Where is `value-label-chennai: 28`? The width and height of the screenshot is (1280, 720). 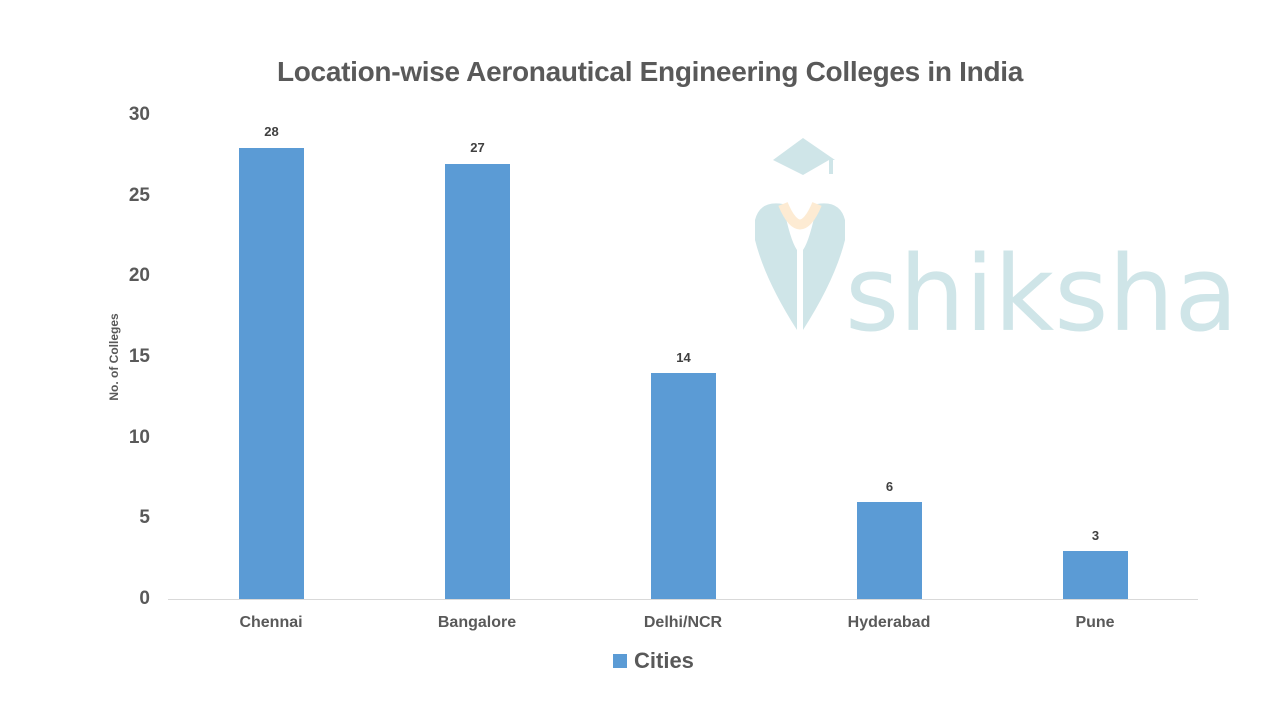
value-label-chennai: 28 is located at coordinates (271, 131).